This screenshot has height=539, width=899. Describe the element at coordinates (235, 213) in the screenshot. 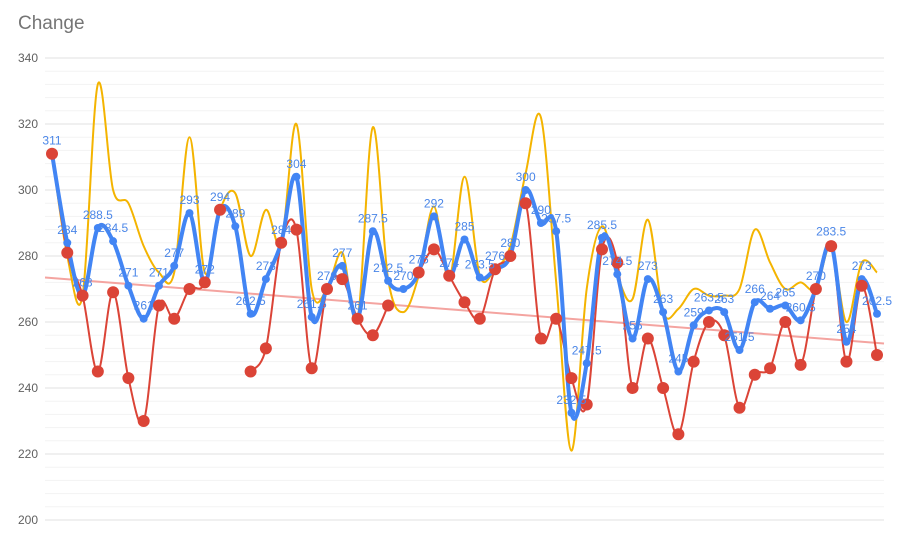

I see `data-label: 289` at that location.